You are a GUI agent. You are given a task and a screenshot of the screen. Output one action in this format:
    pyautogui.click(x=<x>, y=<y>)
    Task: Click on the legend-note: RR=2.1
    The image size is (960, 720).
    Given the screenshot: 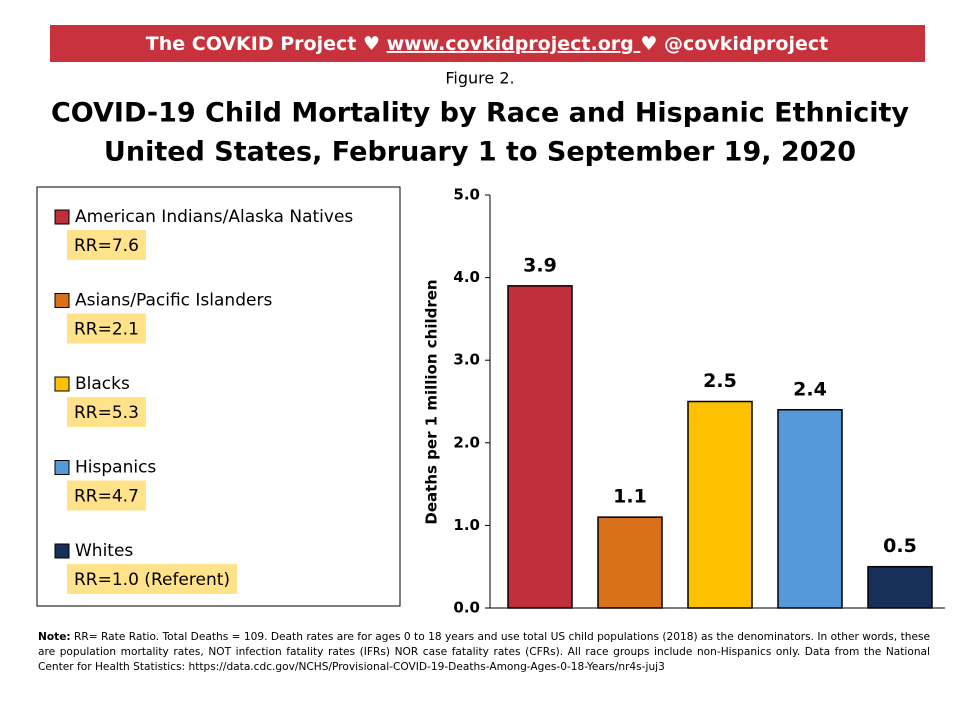 What is the action you would take?
    pyautogui.click(x=106, y=330)
    